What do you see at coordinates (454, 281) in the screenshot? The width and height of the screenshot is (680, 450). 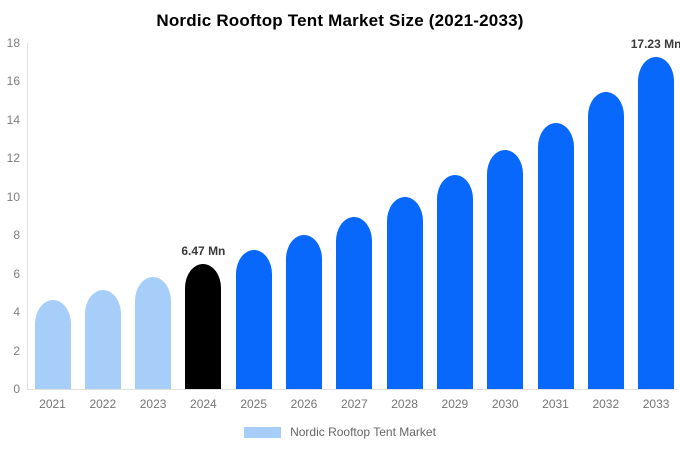 I see `bar-2029` at bounding box center [454, 281].